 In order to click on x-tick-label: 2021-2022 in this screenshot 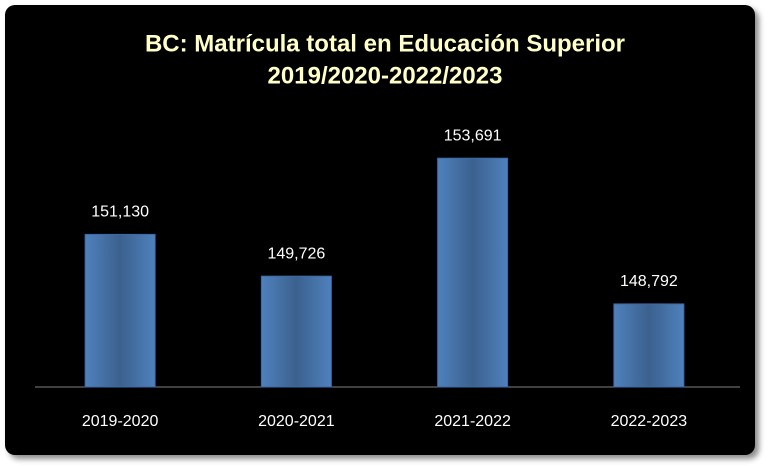, I will do `click(472, 421)`.